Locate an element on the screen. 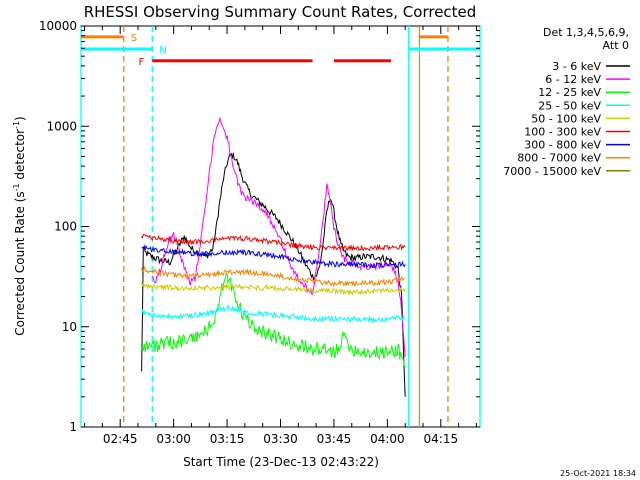 Image resolution: width=640 pixels, height=480 pixels. series-line-12-25-kev is located at coordinates (273, 319).